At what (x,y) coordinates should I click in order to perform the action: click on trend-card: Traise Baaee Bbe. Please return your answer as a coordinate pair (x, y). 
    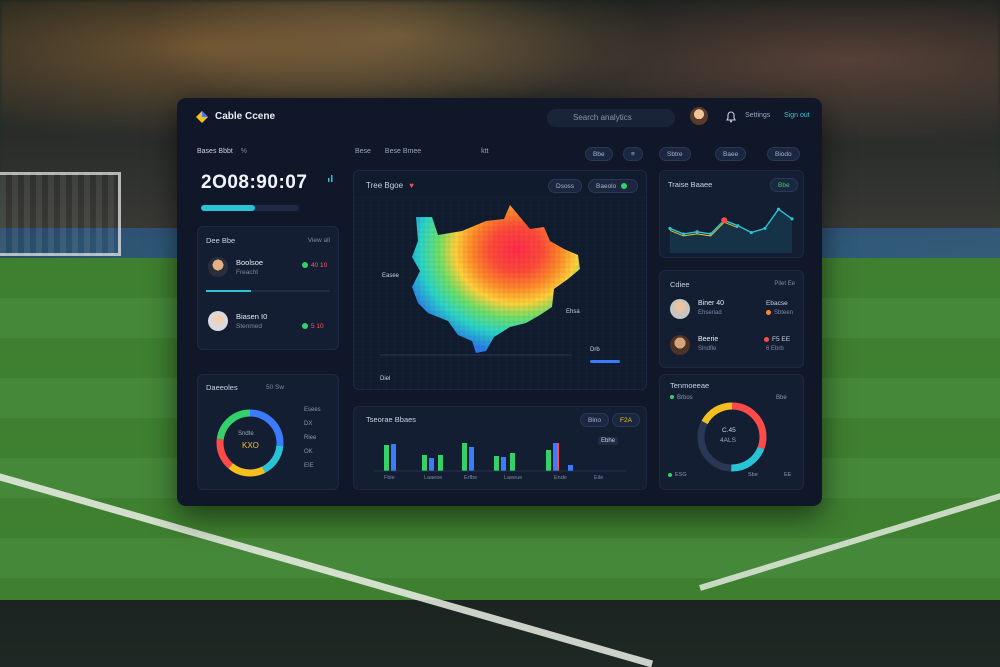
    Looking at the image, I should click on (731, 214).